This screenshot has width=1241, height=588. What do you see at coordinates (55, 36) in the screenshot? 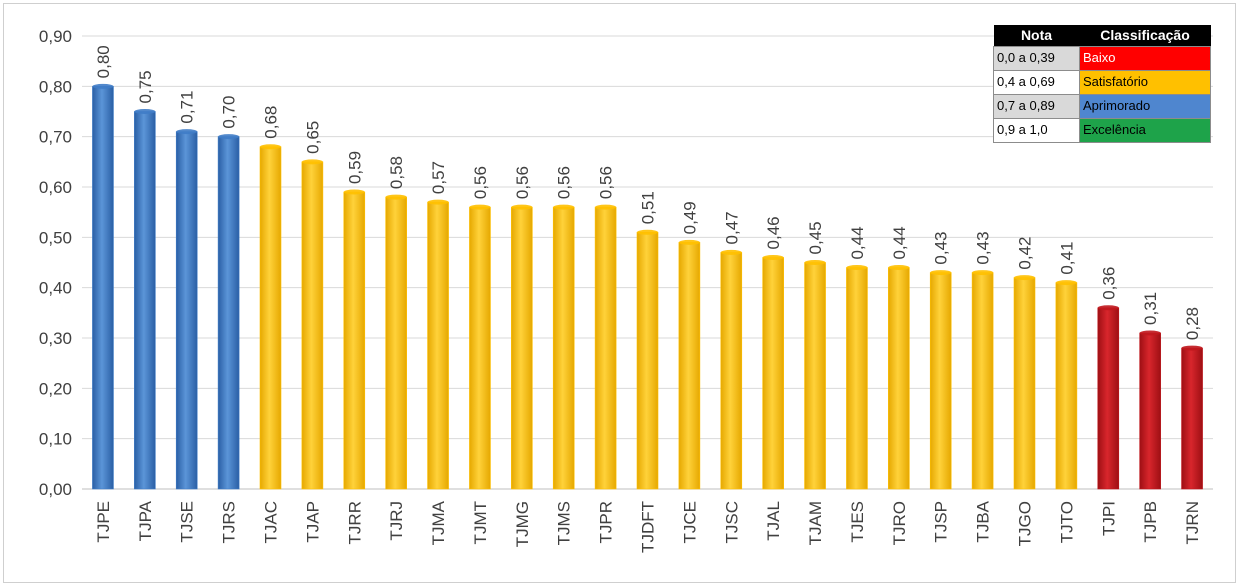
I see `y-tick-label: 0,90` at bounding box center [55, 36].